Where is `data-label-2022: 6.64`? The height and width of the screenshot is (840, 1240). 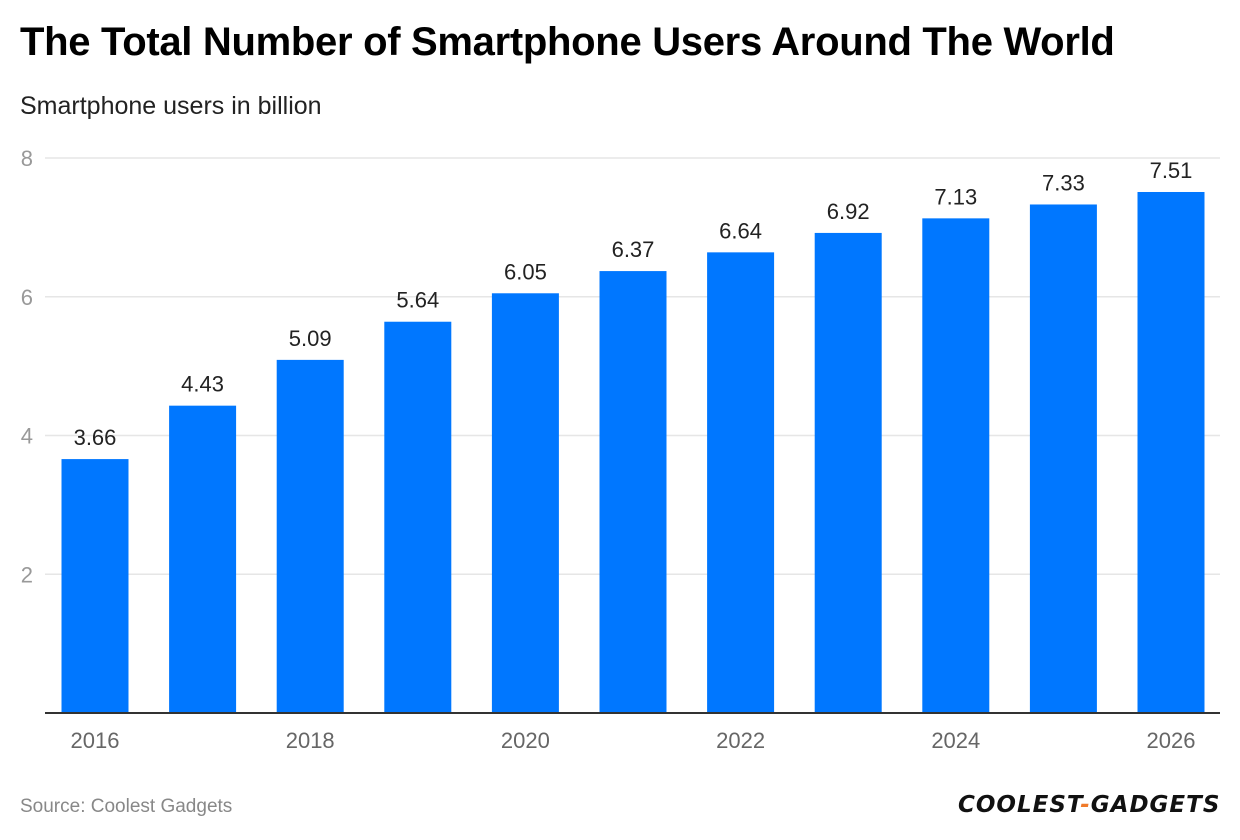 data-label-2022: 6.64 is located at coordinates (740, 230).